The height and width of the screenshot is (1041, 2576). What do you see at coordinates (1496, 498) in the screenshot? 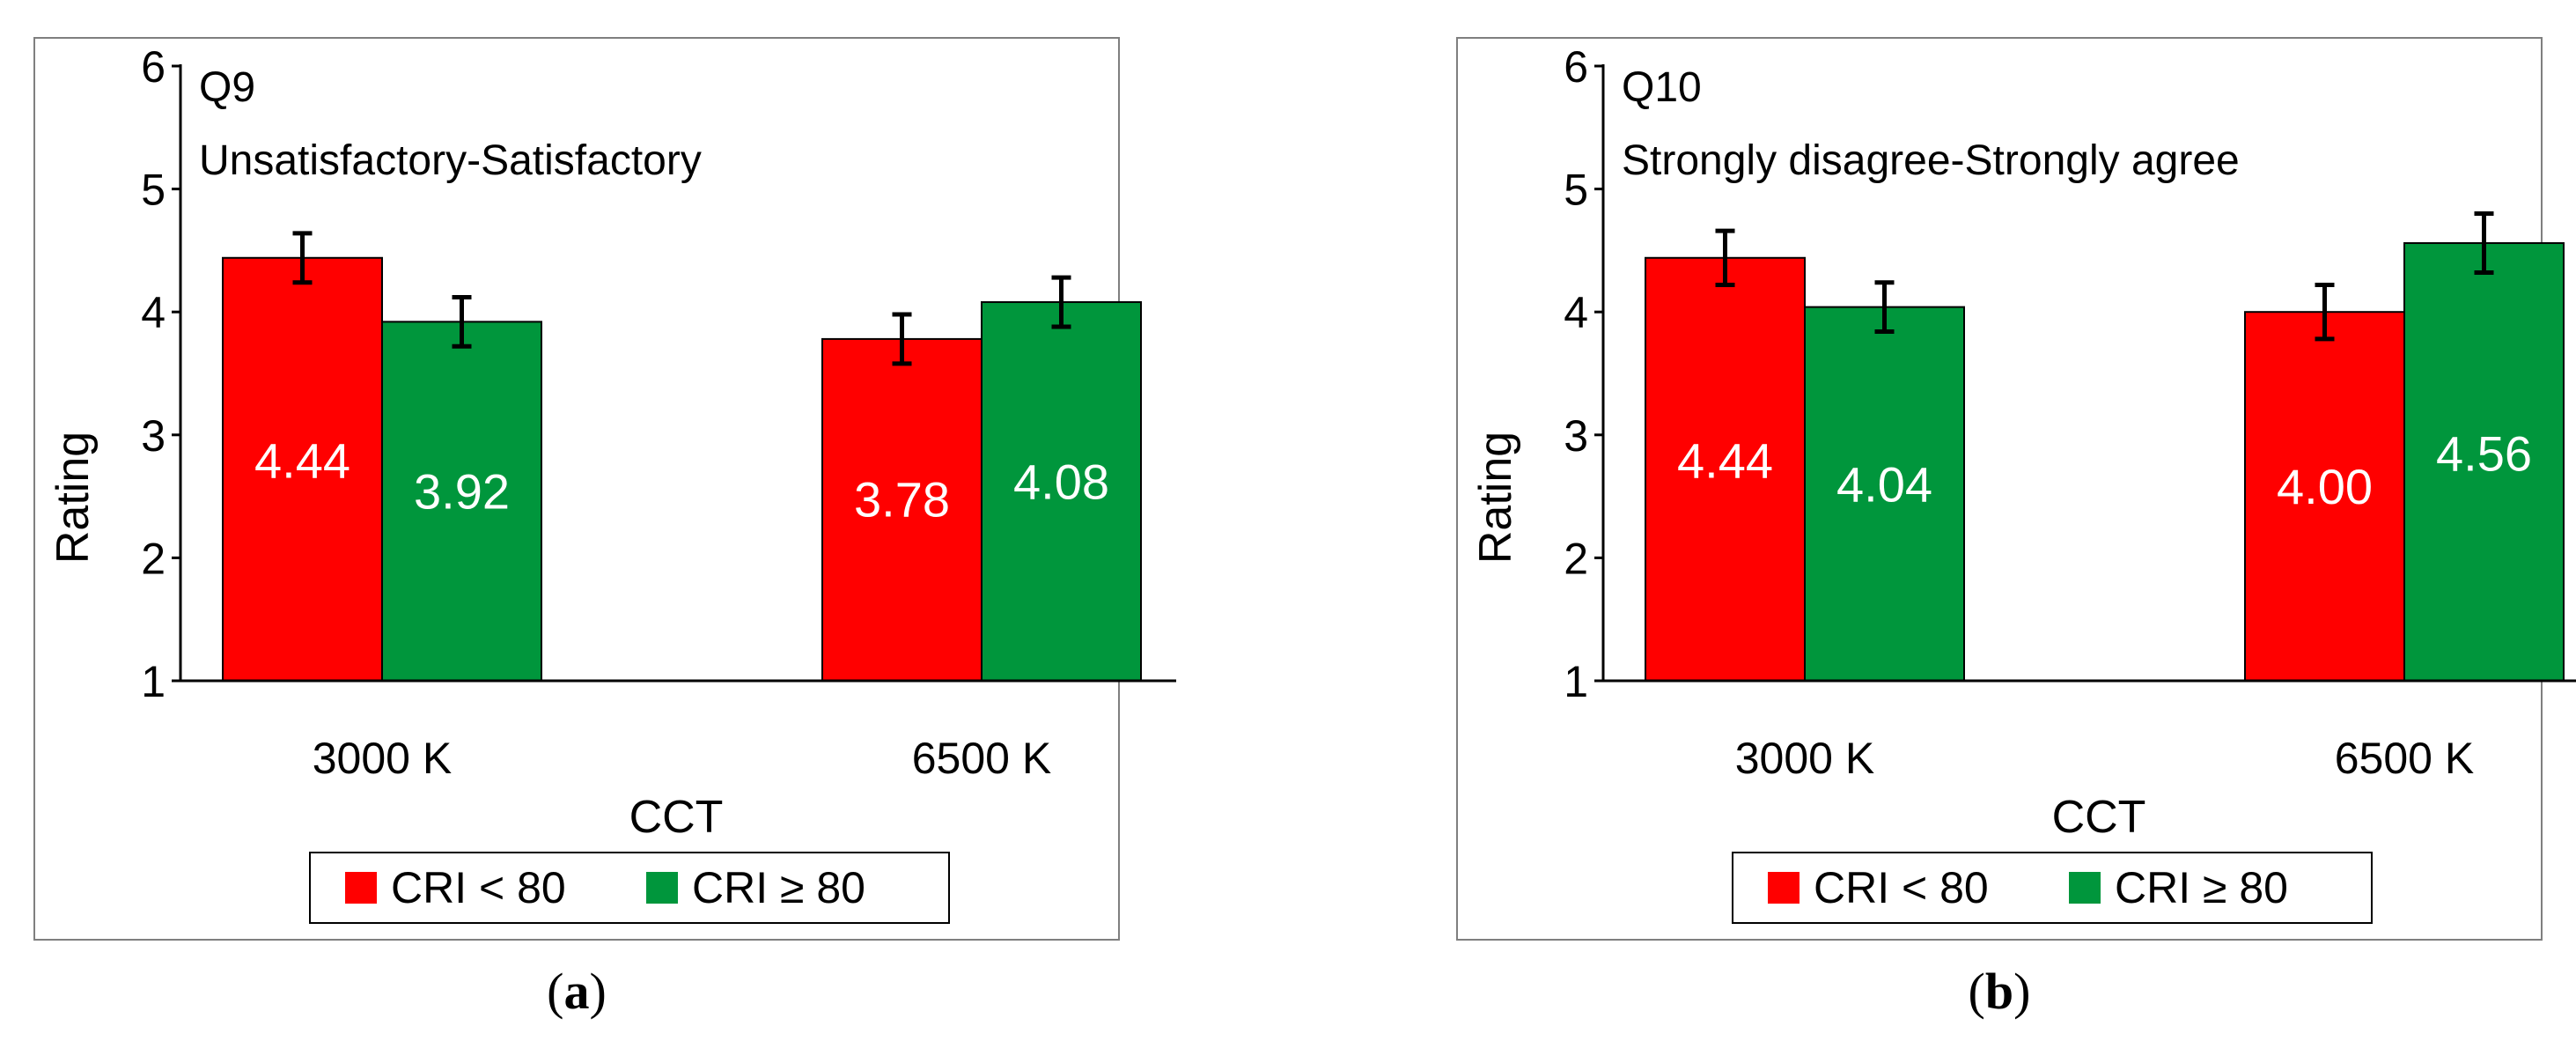
I see `panel-b-ylabel: Rating` at bounding box center [1496, 498].